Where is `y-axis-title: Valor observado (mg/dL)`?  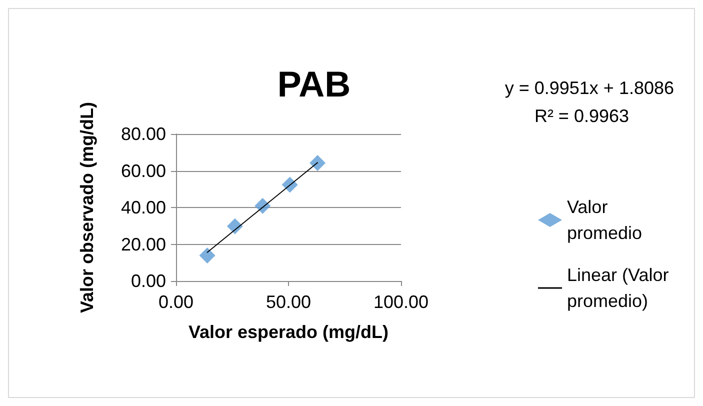 y-axis-title: Valor observado (mg/dL) is located at coordinates (87, 208).